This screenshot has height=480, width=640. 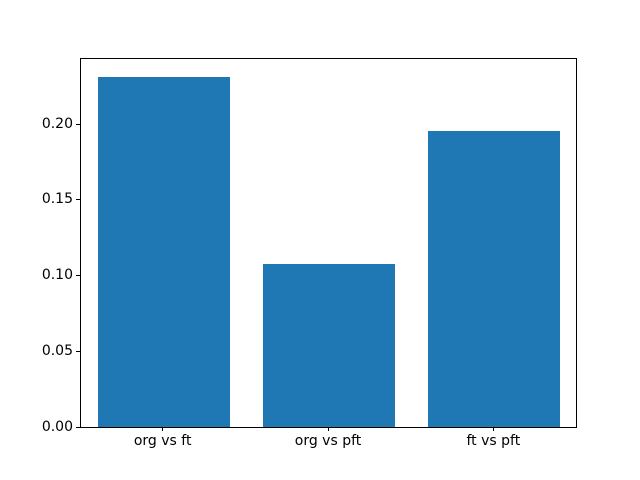 What do you see at coordinates (328, 345) in the screenshot?
I see `bar-org-vs-pft` at bounding box center [328, 345].